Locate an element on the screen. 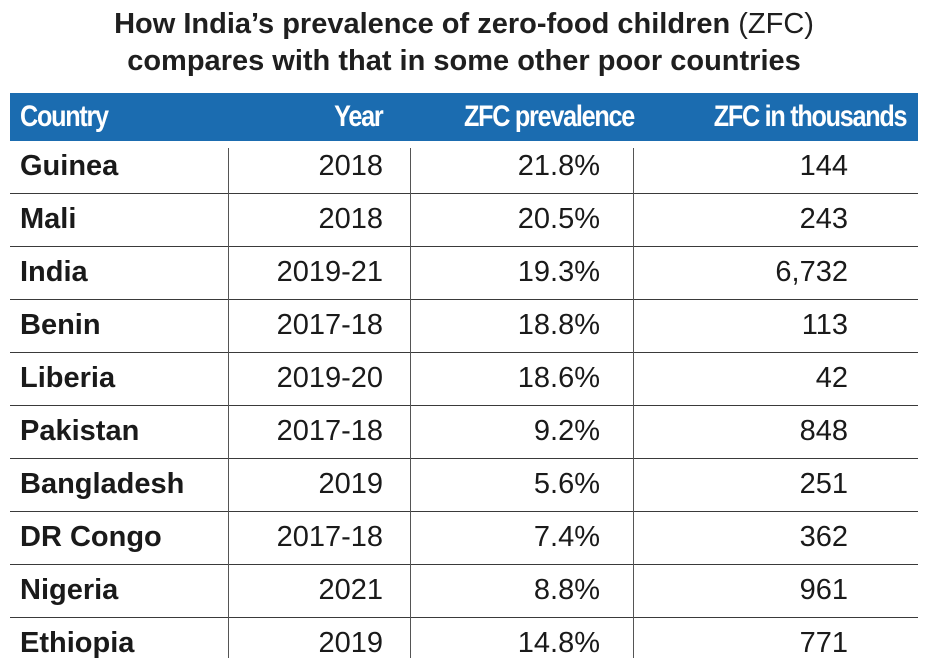 This screenshot has height=672, width=928. cell-zfc-prevalence: 18.6% is located at coordinates (558, 378).